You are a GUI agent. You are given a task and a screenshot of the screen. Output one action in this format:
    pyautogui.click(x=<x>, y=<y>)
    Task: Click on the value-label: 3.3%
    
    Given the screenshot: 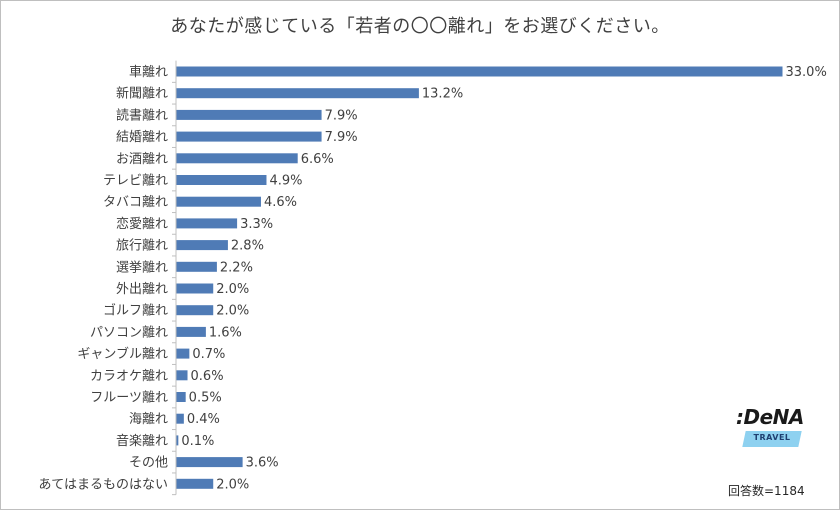 What is the action you would take?
    pyautogui.click(x=256, y=224)
    